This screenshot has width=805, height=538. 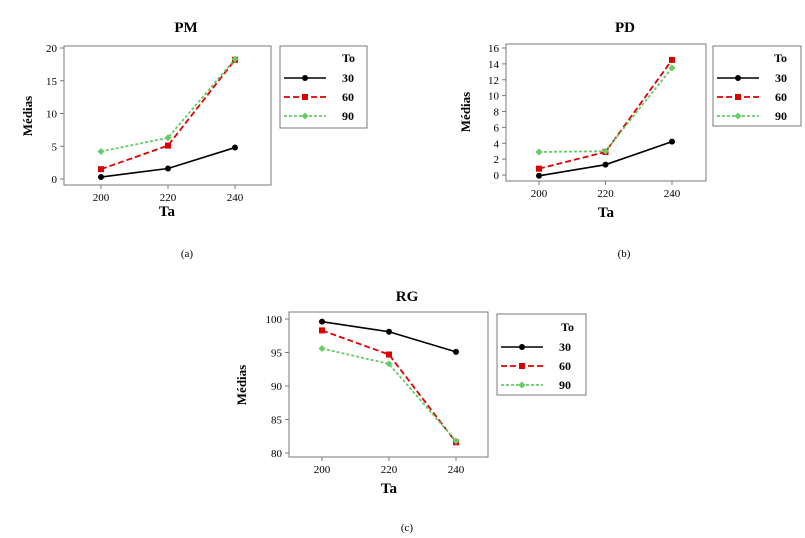 I want to click on y-axis: 80 85 90 95 100, so click(x=277, y=387).